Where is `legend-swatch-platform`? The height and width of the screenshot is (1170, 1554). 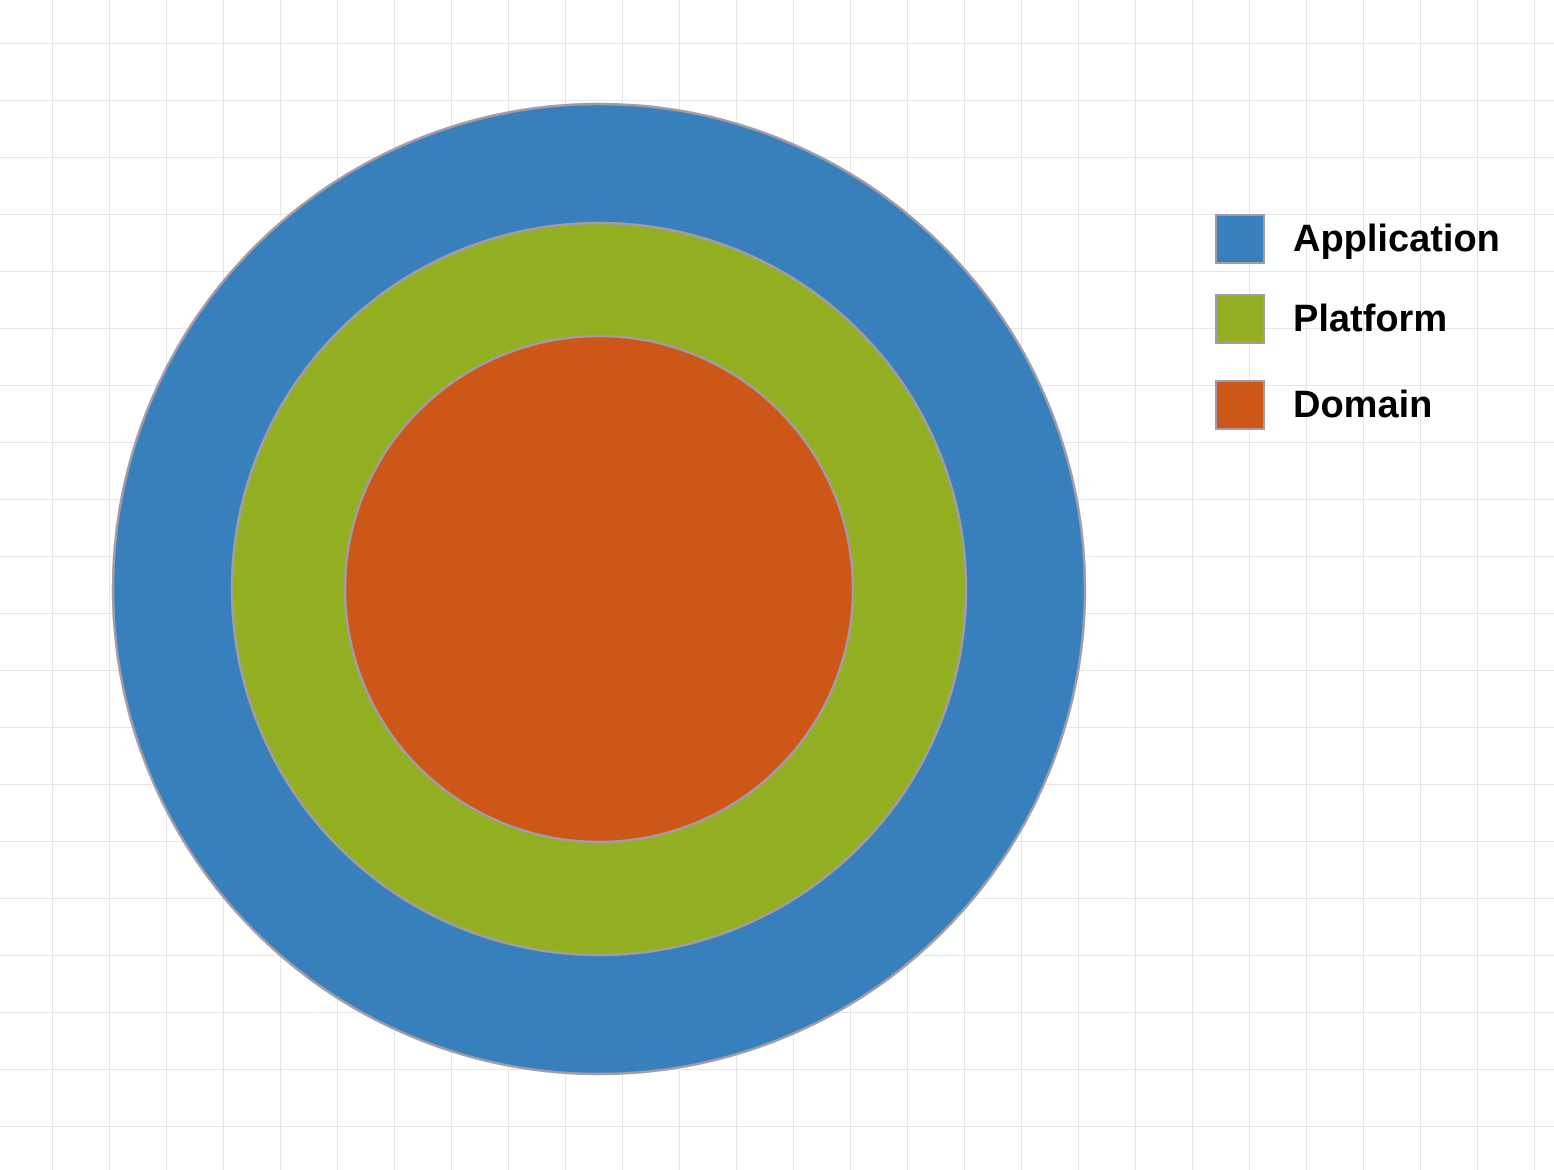
legend-swatch-platform is located at coordinates (1240, 319).